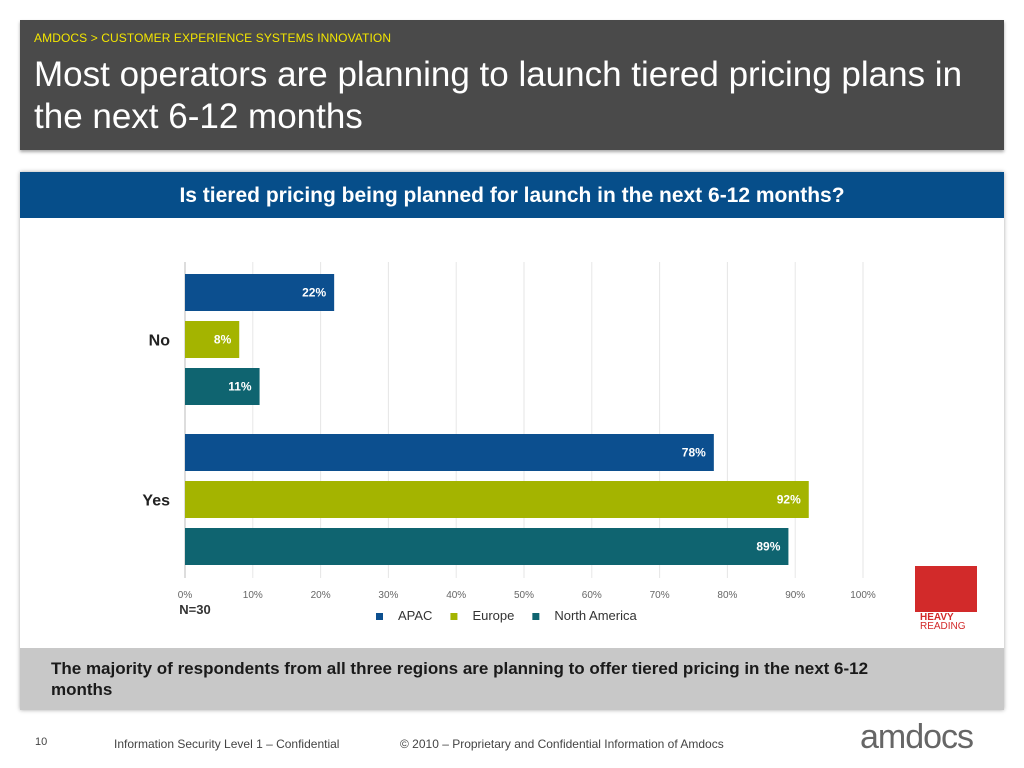 This screenshot has height=768, width=1024. What do you see at coordinates (388, 595) in the screenshot?
I see `x-tick-label: 30%` at bounding box center [388, 595].